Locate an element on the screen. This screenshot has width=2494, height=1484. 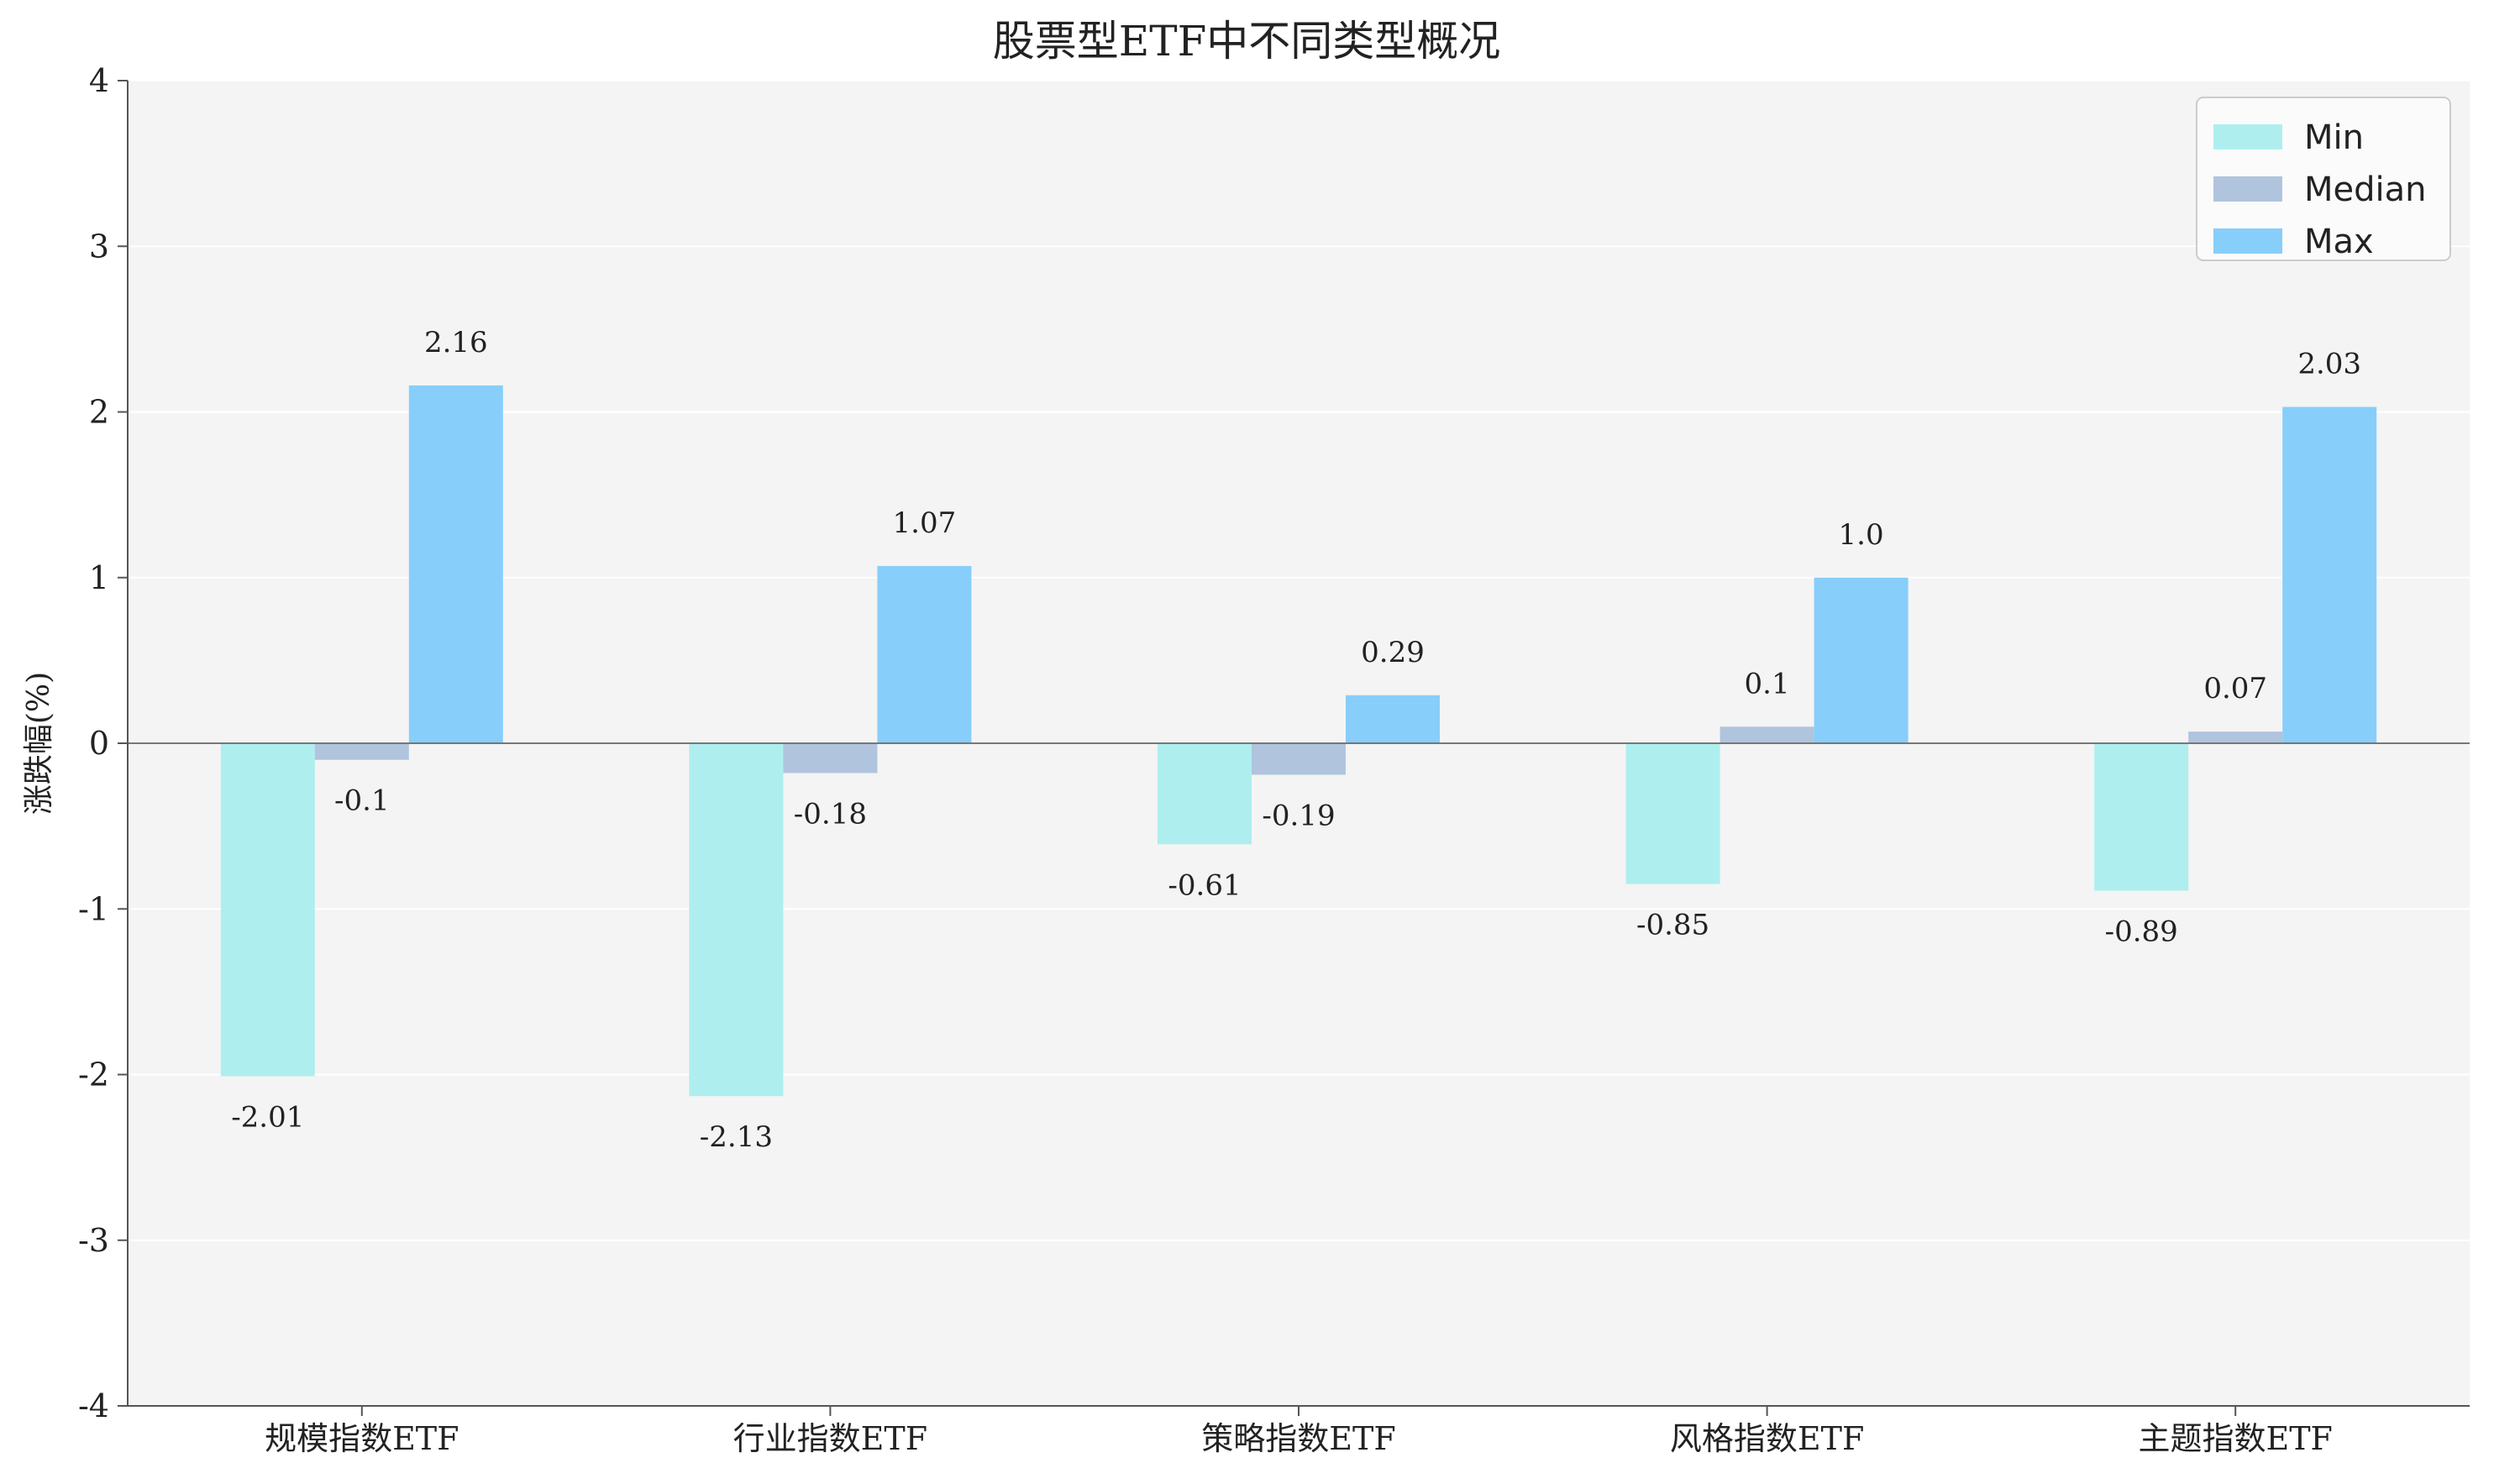
value-label-max-2: 0.29 is located at coordinates (1393, 652).